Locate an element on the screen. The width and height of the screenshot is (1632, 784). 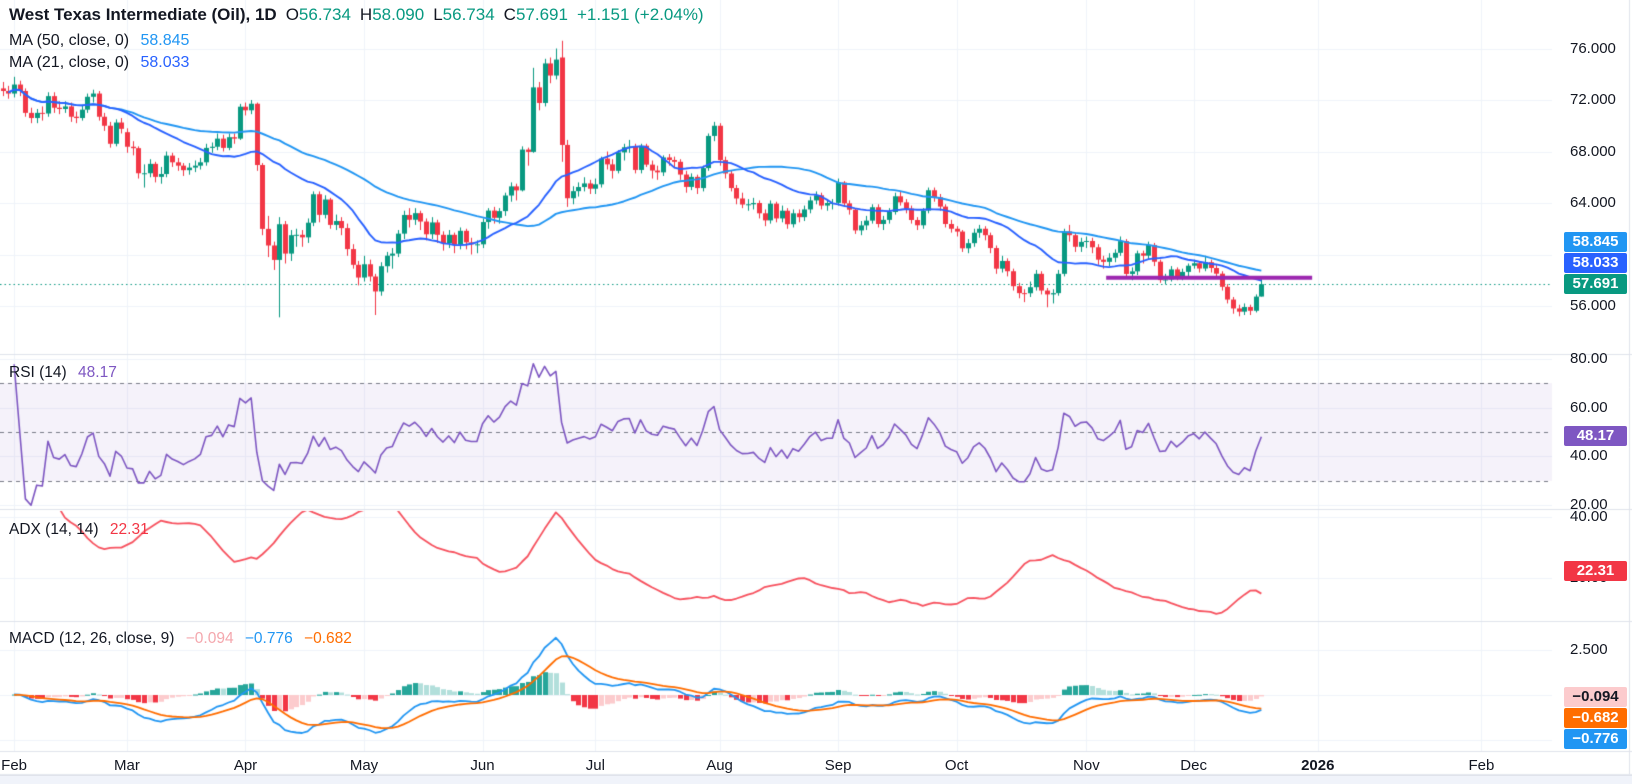
time-axis-month-label: Mar is located at coordinates (127, 765).